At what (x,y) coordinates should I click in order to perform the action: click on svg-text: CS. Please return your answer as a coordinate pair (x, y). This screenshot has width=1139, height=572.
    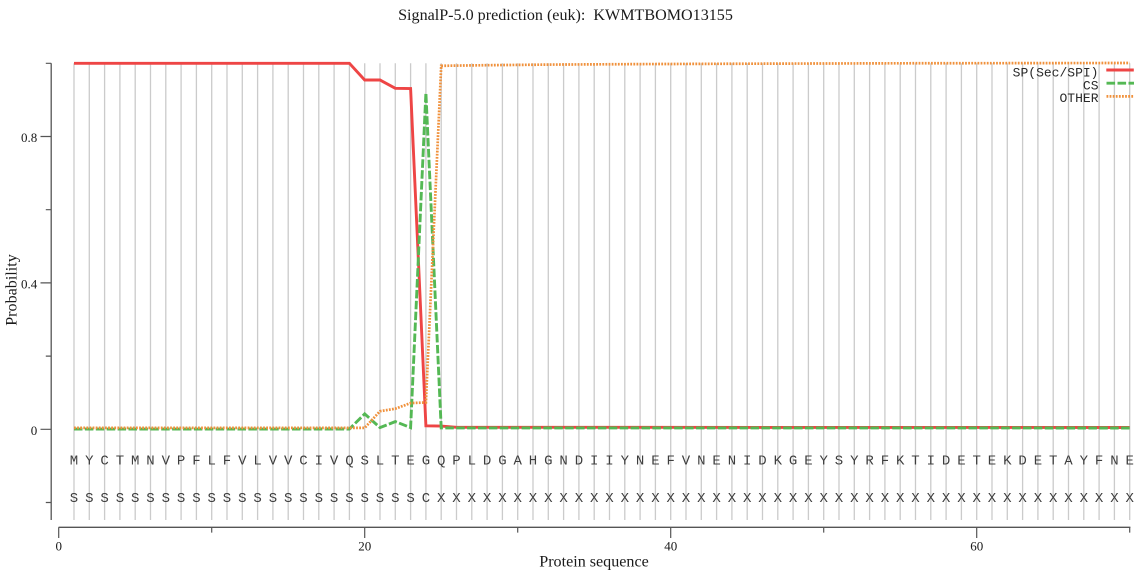
    Looking at the image, I should click on (1091, 85).